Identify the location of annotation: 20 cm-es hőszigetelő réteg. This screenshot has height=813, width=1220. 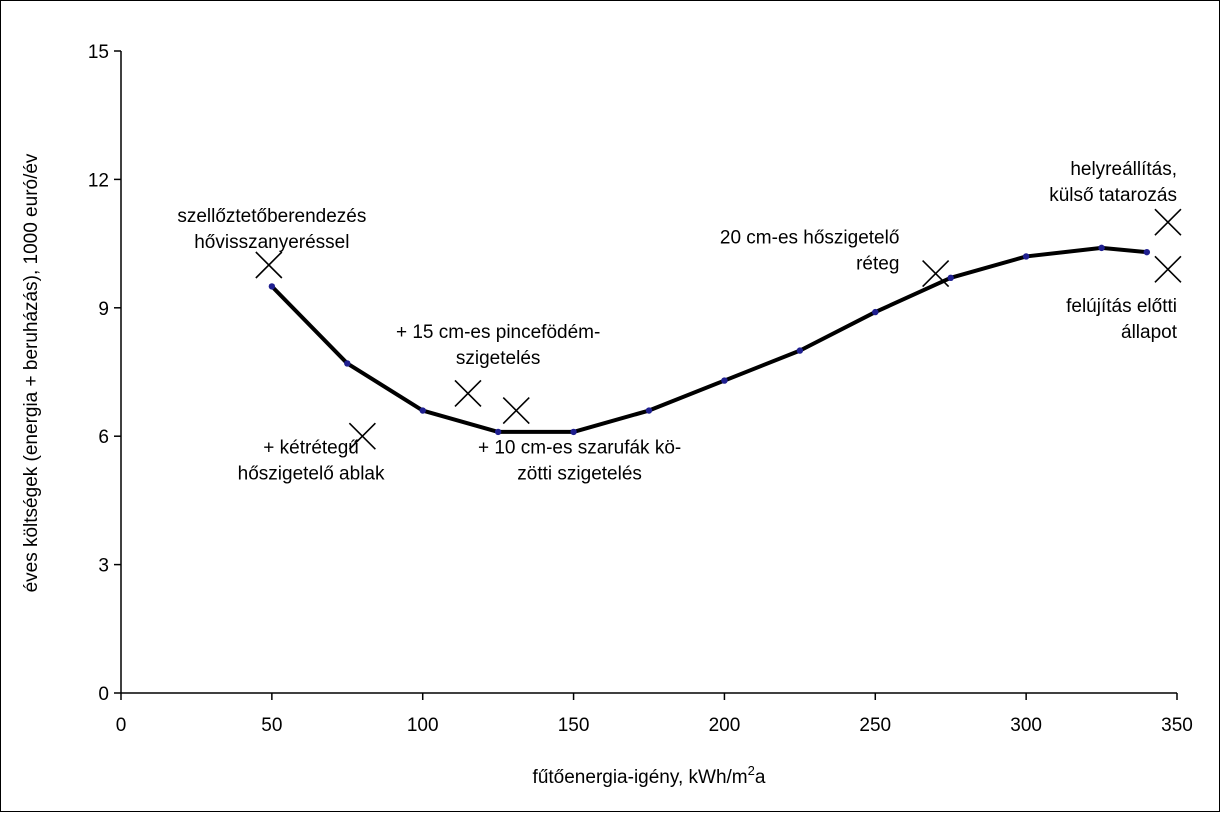
(810, 251).